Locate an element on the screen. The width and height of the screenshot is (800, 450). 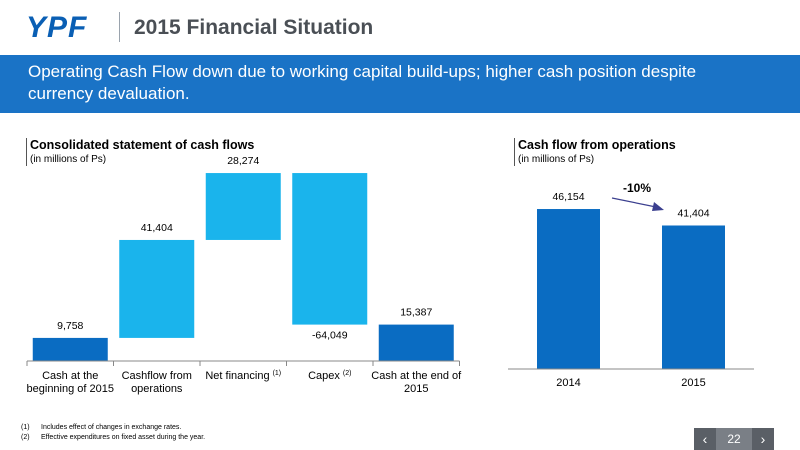
waterfall-chart-title: Consolidated statement of cash flows is located at coordinates (142, 145).